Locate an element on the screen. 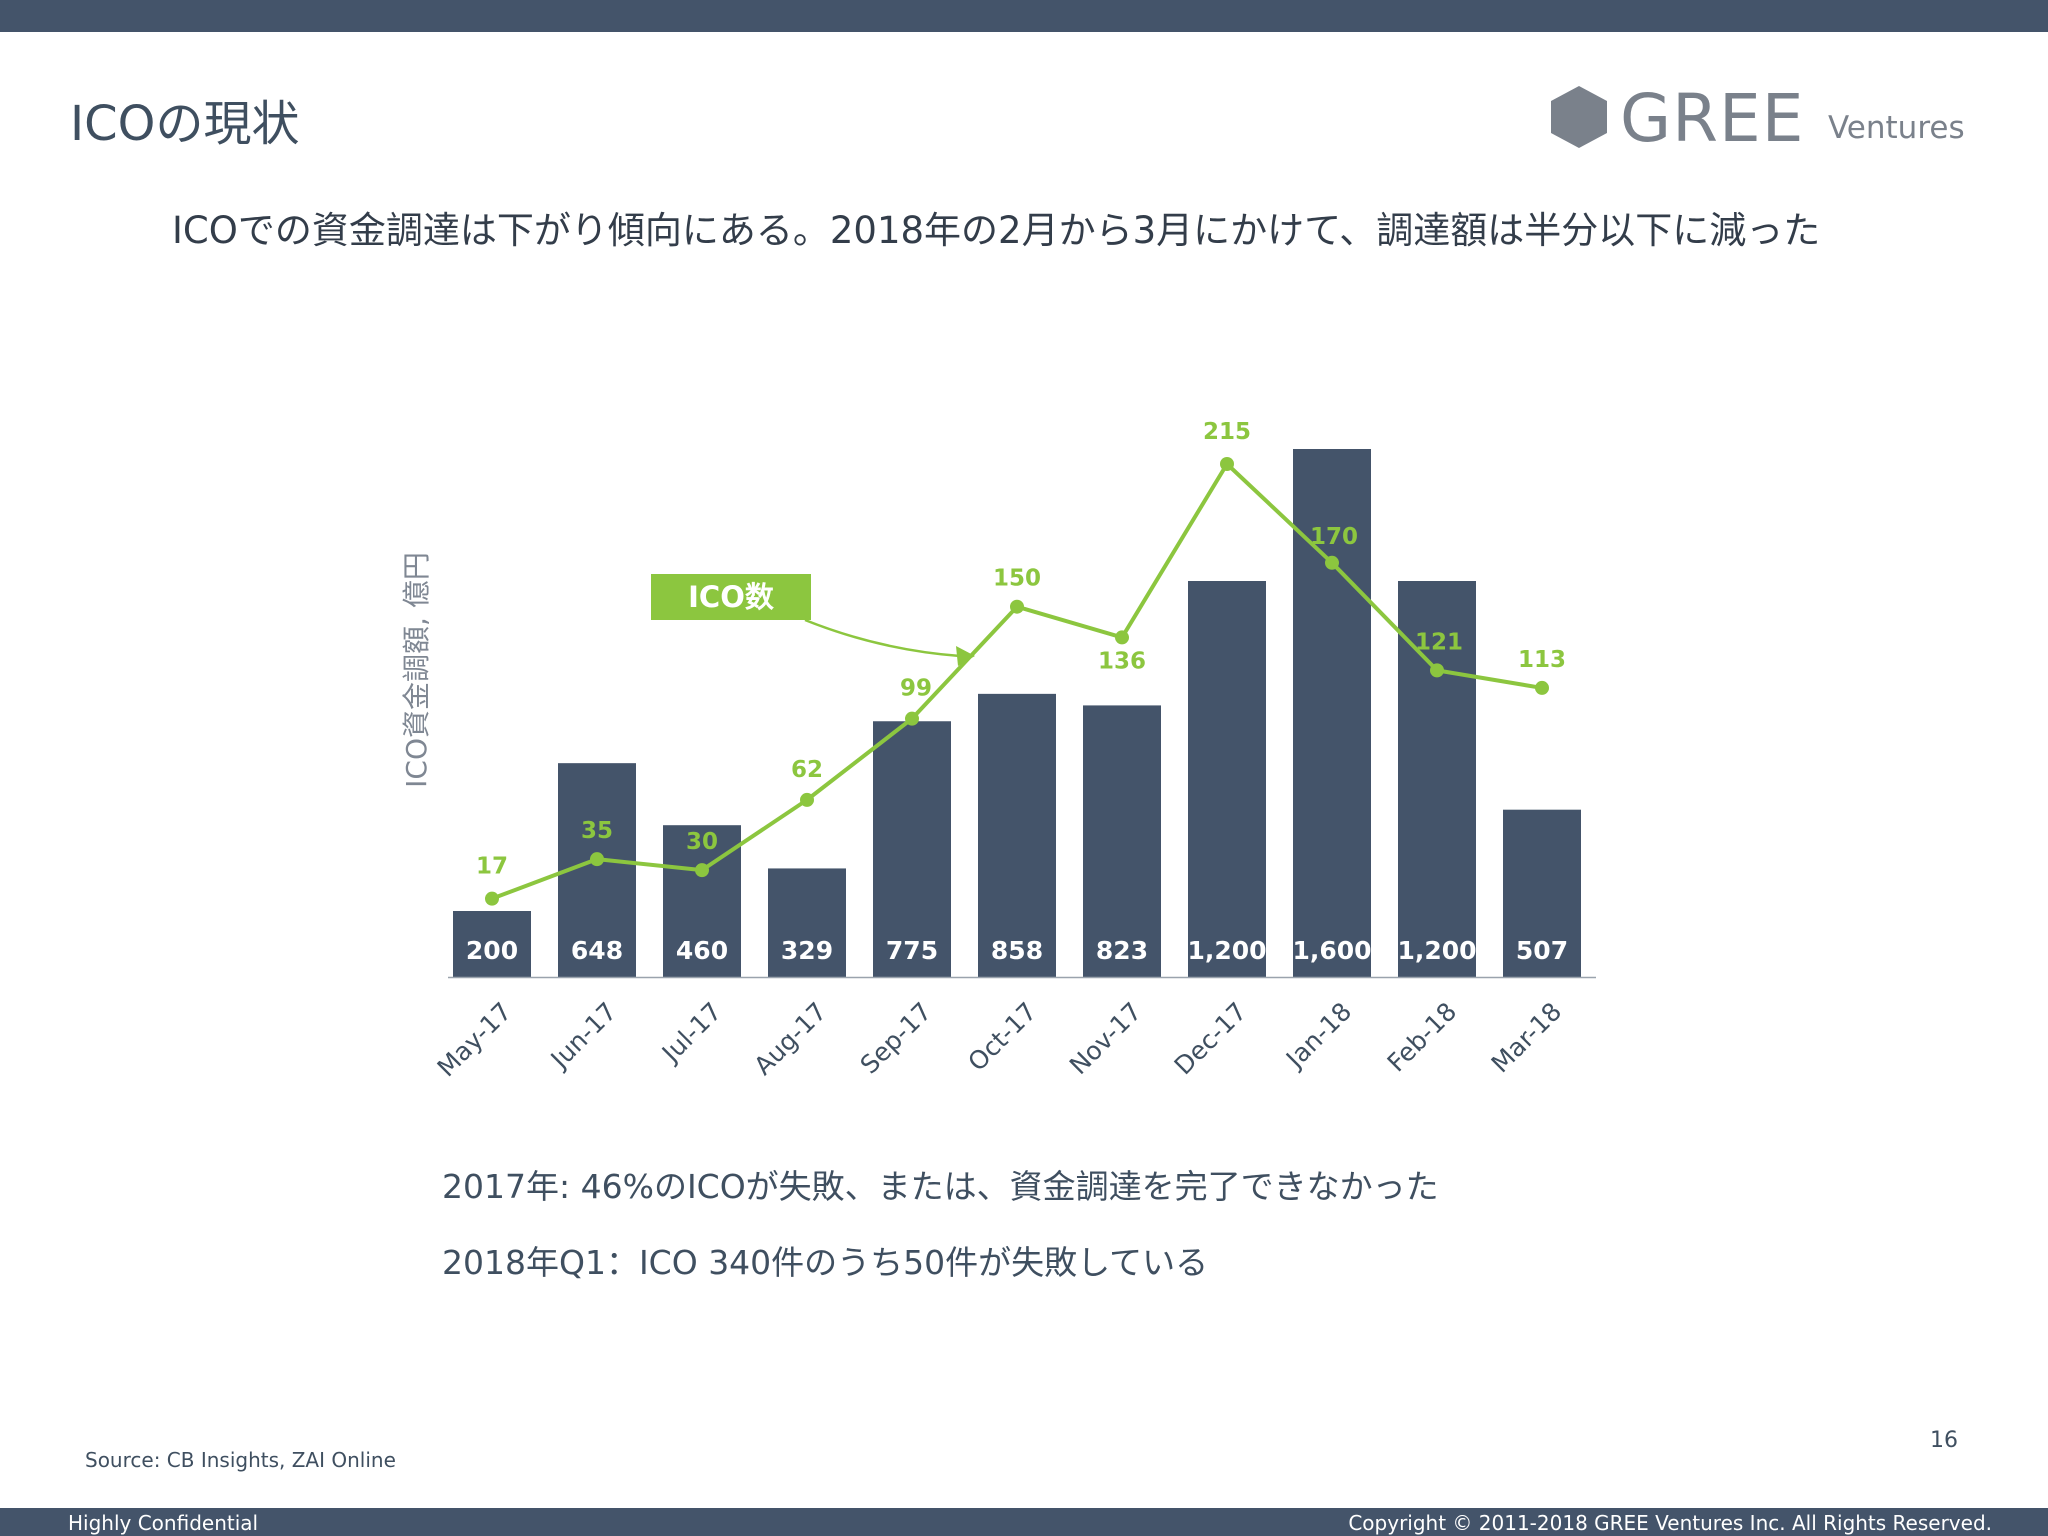 The image size is (2048, 1536). page-number: 16 is located at coordinates (1944, 1440).